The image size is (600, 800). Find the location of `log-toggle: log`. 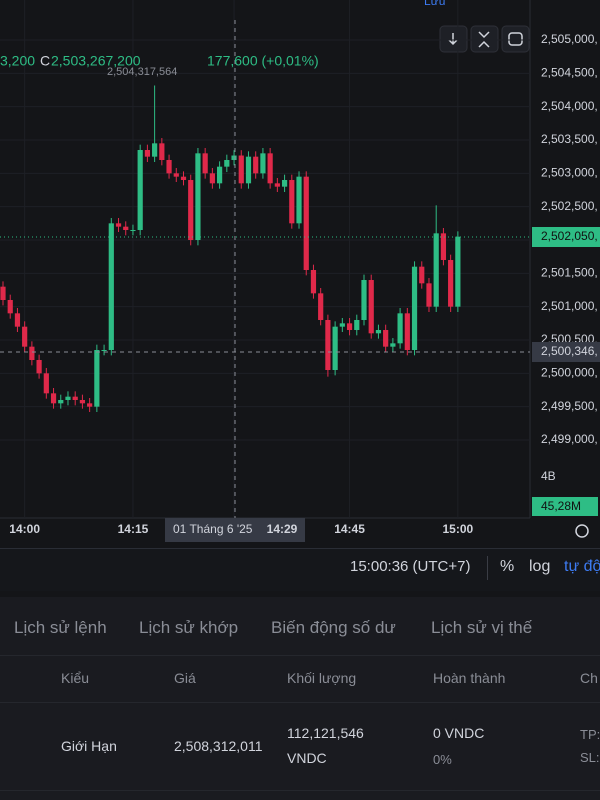

log-toggle: log is located at coordinates (540, 566).